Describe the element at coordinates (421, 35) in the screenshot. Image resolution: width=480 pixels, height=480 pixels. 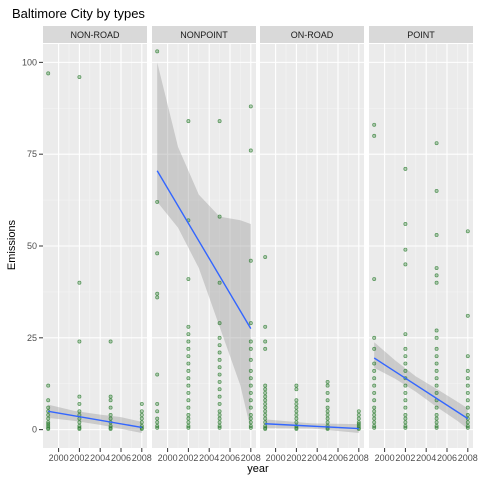
I see `facet-strip-label: POINT` at that location.